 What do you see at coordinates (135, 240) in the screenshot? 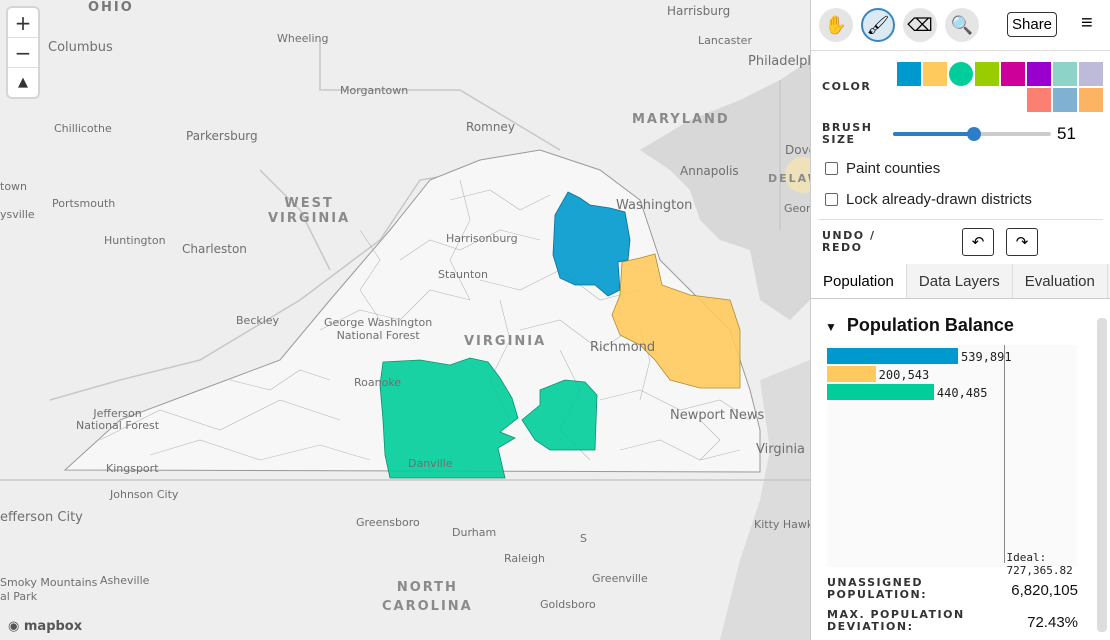
I see `label-huntington: Huntington` at bounding box center [135, 240].